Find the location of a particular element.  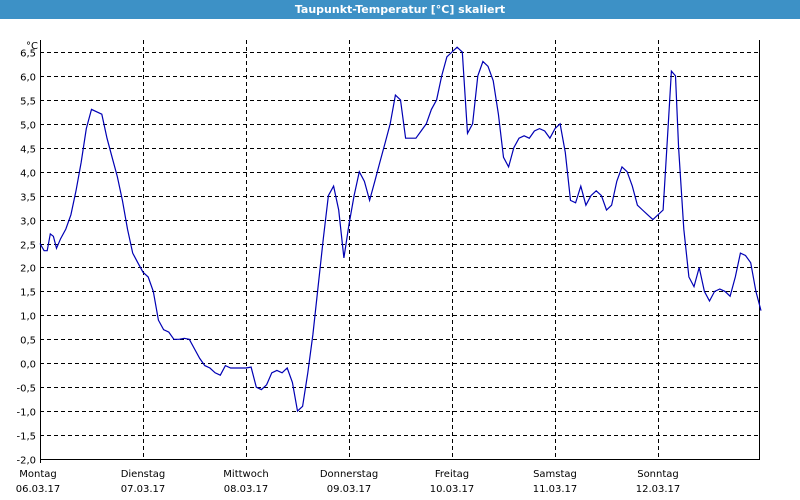

y-tick-label: -0,5 is located at coordinates (26, 389).